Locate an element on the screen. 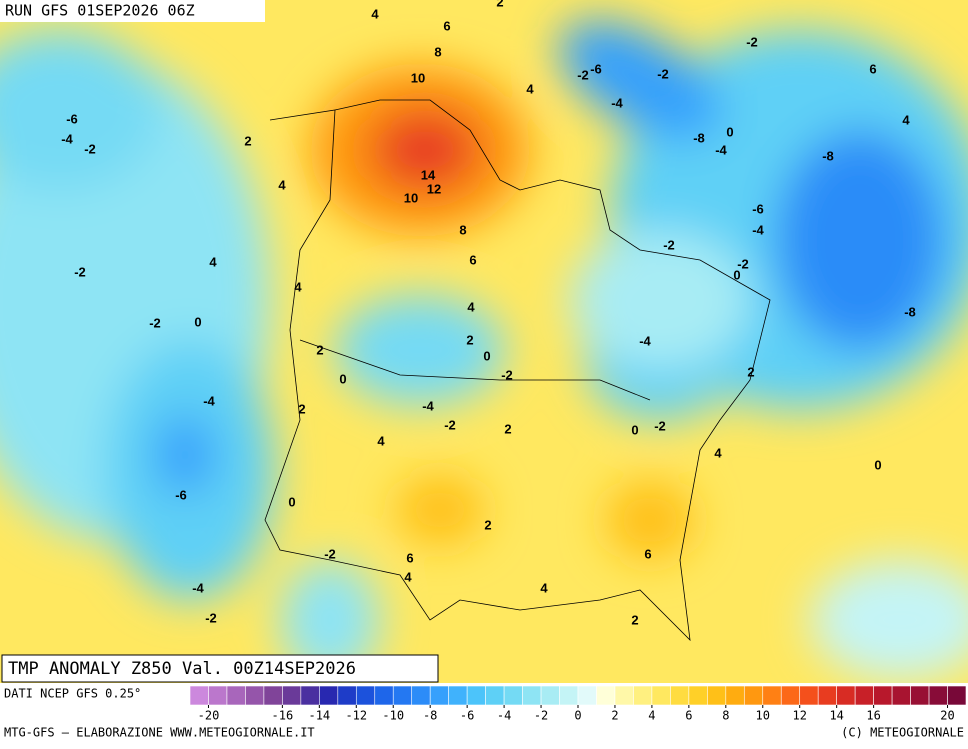 The height and width of the screenshot is (749, 968). source: DATI NCEP GFS 0.25° is located at coordinates (72, 694).